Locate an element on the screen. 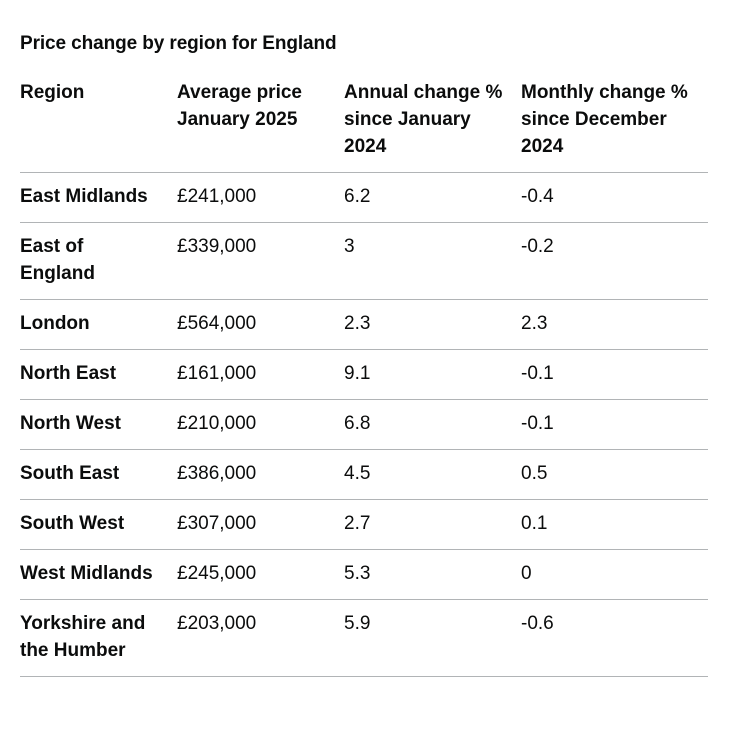 The height and width of the screenshot is (729, 741). monthly-change-cell: 2.3 is located at coordinates (614, 324).